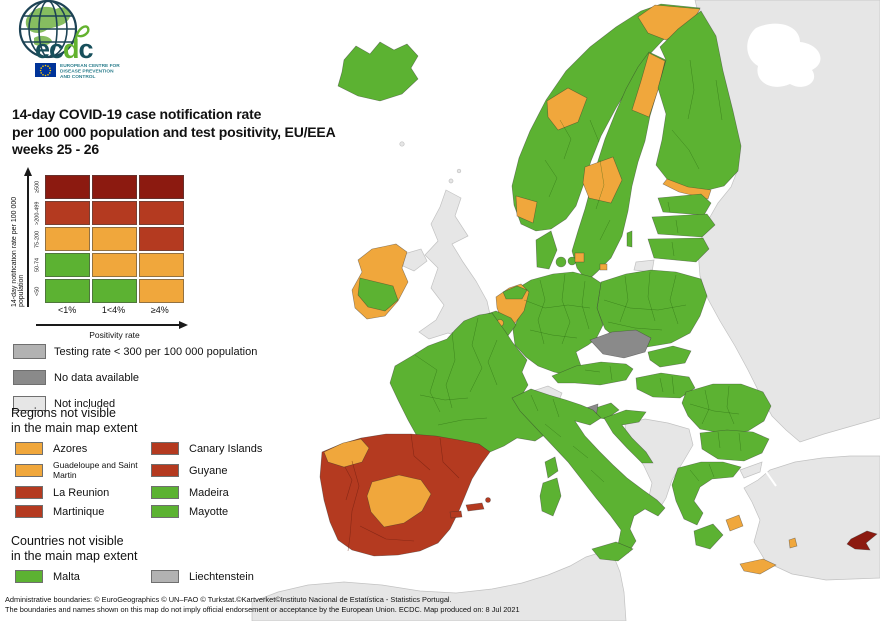 The height and width of the screenshot is (621, 880). What do you see at coordinates (67, 239) in the screenshot?
I see `matrix-cell-r2c0` at bounding box center [67, 239].